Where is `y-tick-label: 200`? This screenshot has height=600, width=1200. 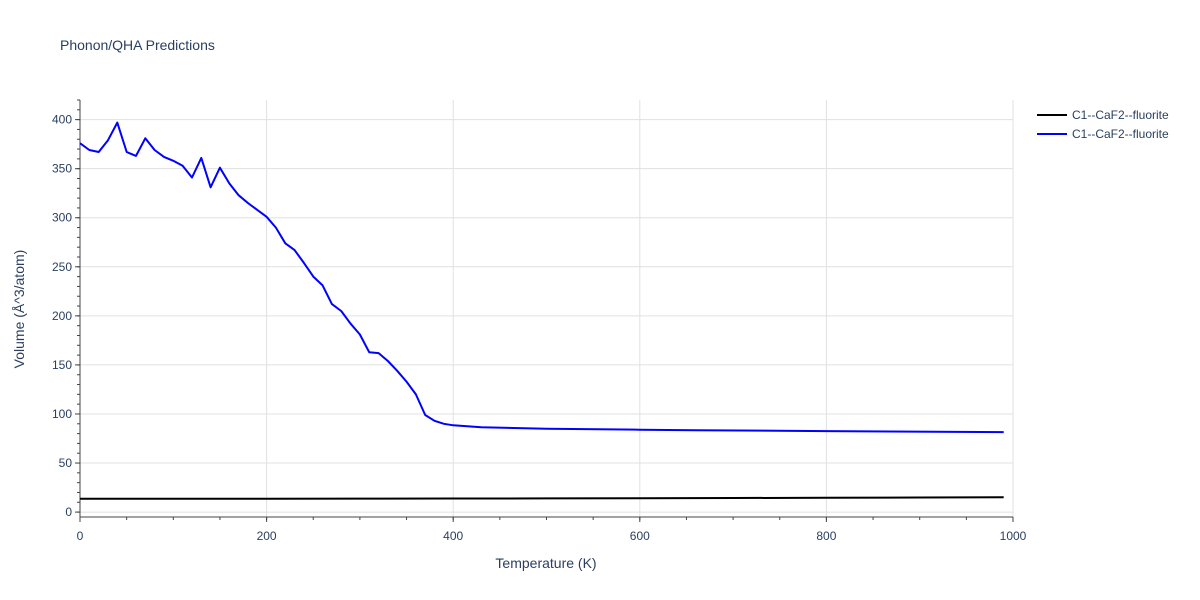 y-tick-label: 200 is located at coordinates (62, 316).